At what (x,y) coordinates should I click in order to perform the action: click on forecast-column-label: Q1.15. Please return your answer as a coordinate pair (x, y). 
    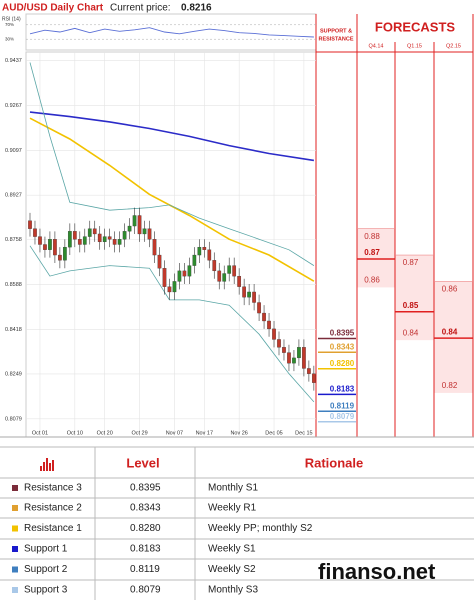
    Looking at the image, I should click on (414, 46).